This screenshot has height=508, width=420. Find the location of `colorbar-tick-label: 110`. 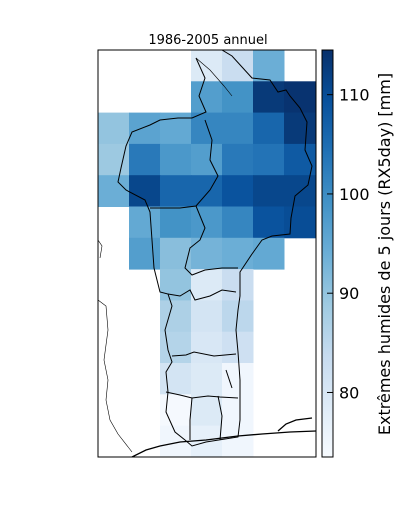

colorbar-tick-label: 110 is located at coordinates (354, 95).